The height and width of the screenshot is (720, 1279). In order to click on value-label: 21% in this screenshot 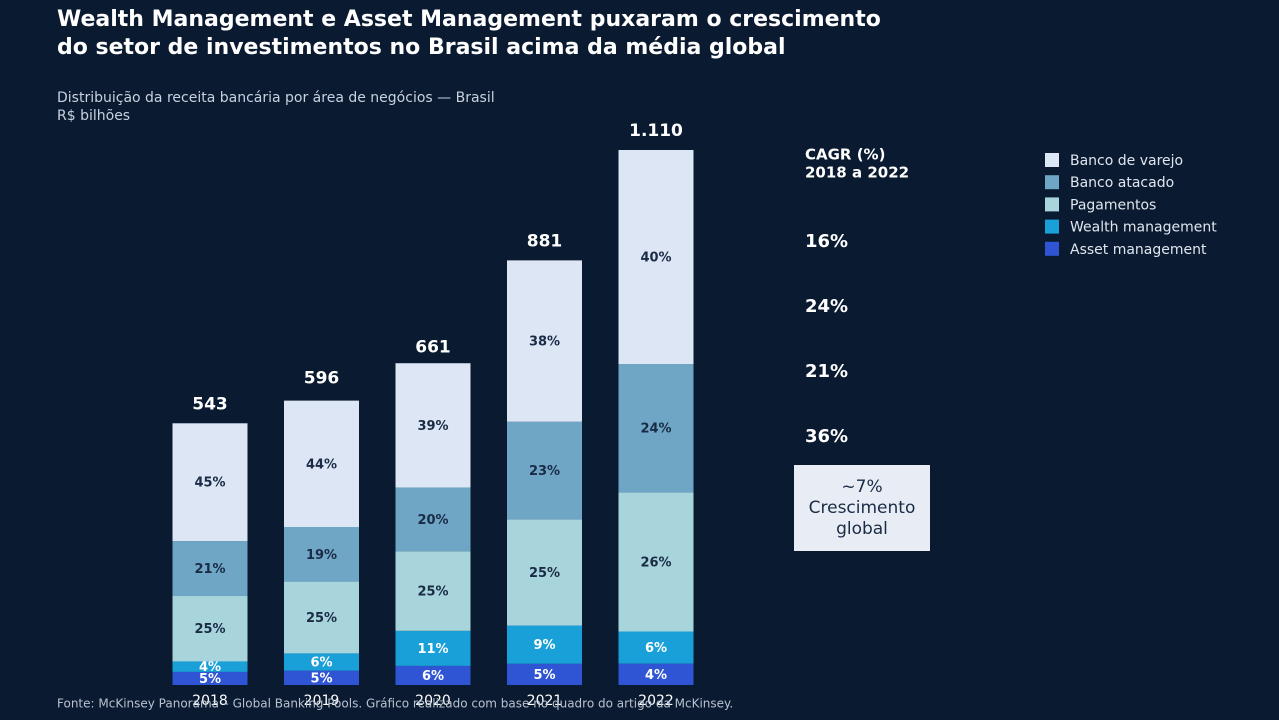, I will do `click(209, 569)`.